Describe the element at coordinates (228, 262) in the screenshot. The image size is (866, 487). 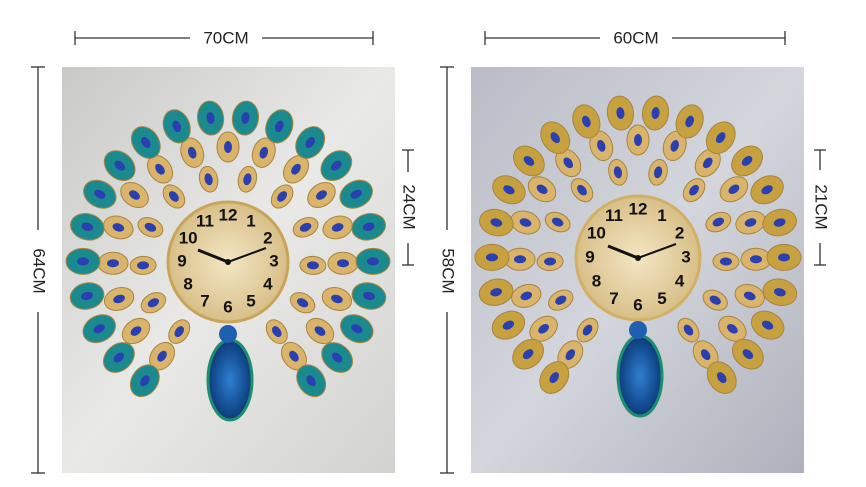
I see `clock-pin` at that location.